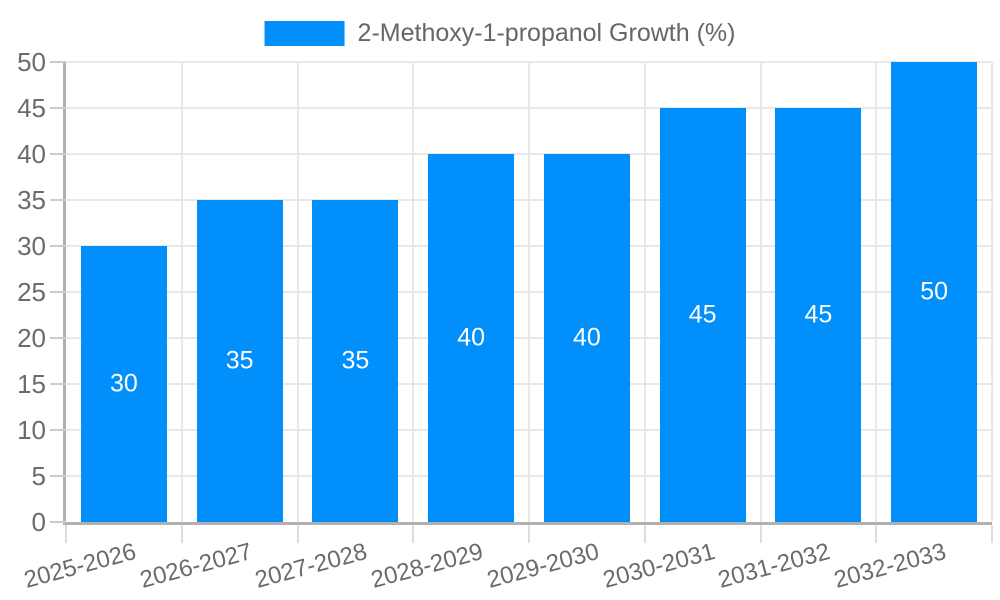 This screenshot has height=600, width=1000. I want to click on bar-value-label: 30, so click(123, 383).